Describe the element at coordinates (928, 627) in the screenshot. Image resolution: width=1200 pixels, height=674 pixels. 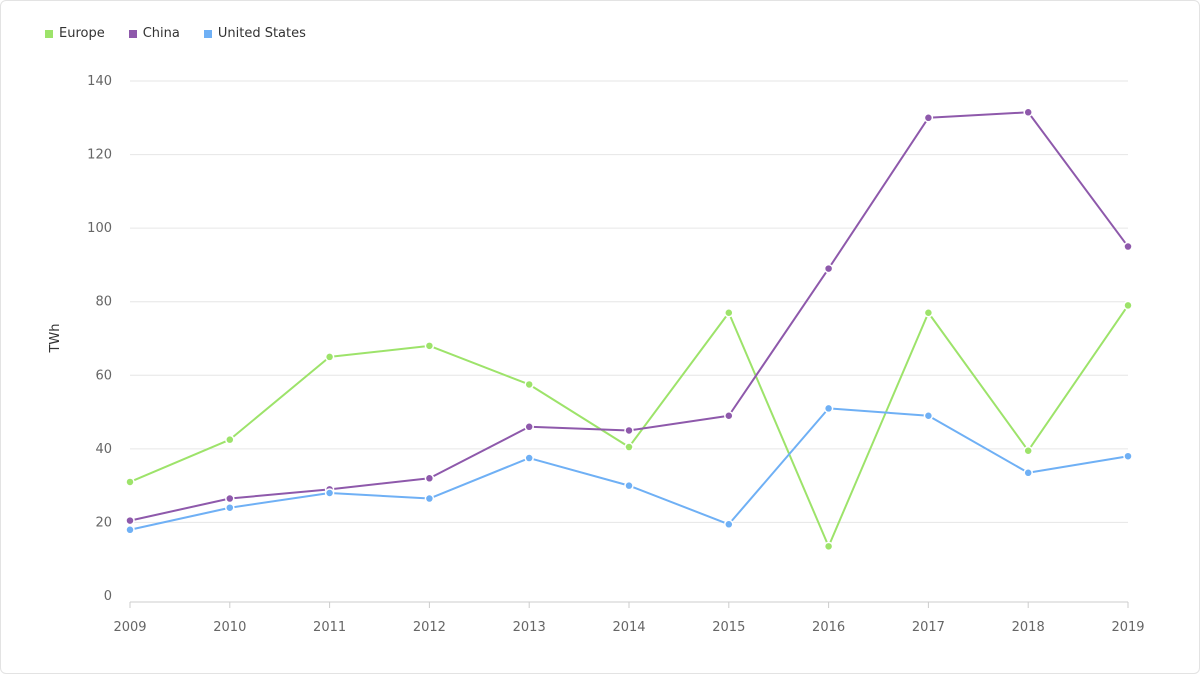
I see `x-tick-label: 2017` at that location.